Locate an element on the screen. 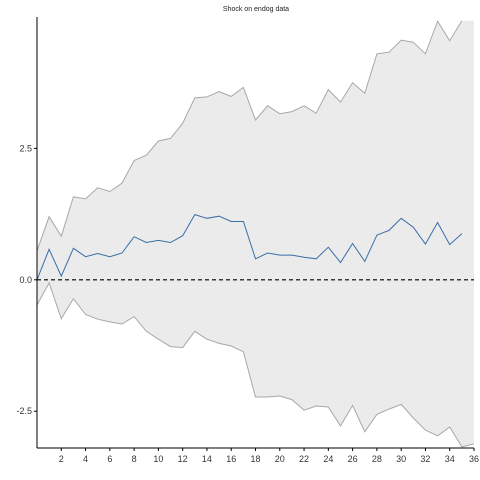 The width and height of the screenshot is (480, 480). response-series is located at coordinates (249, 247).